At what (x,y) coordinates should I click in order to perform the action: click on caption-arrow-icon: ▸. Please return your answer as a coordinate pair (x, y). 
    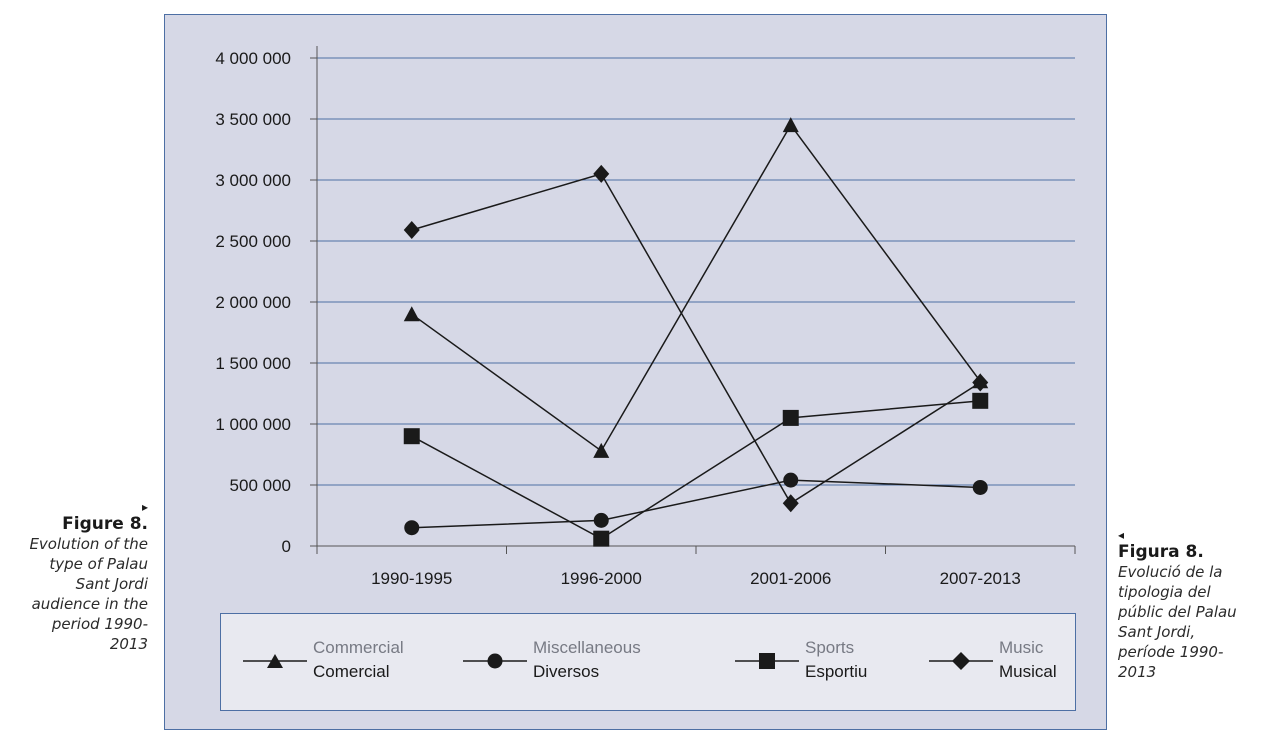
    Looking at the image, I should click on (74, 507).